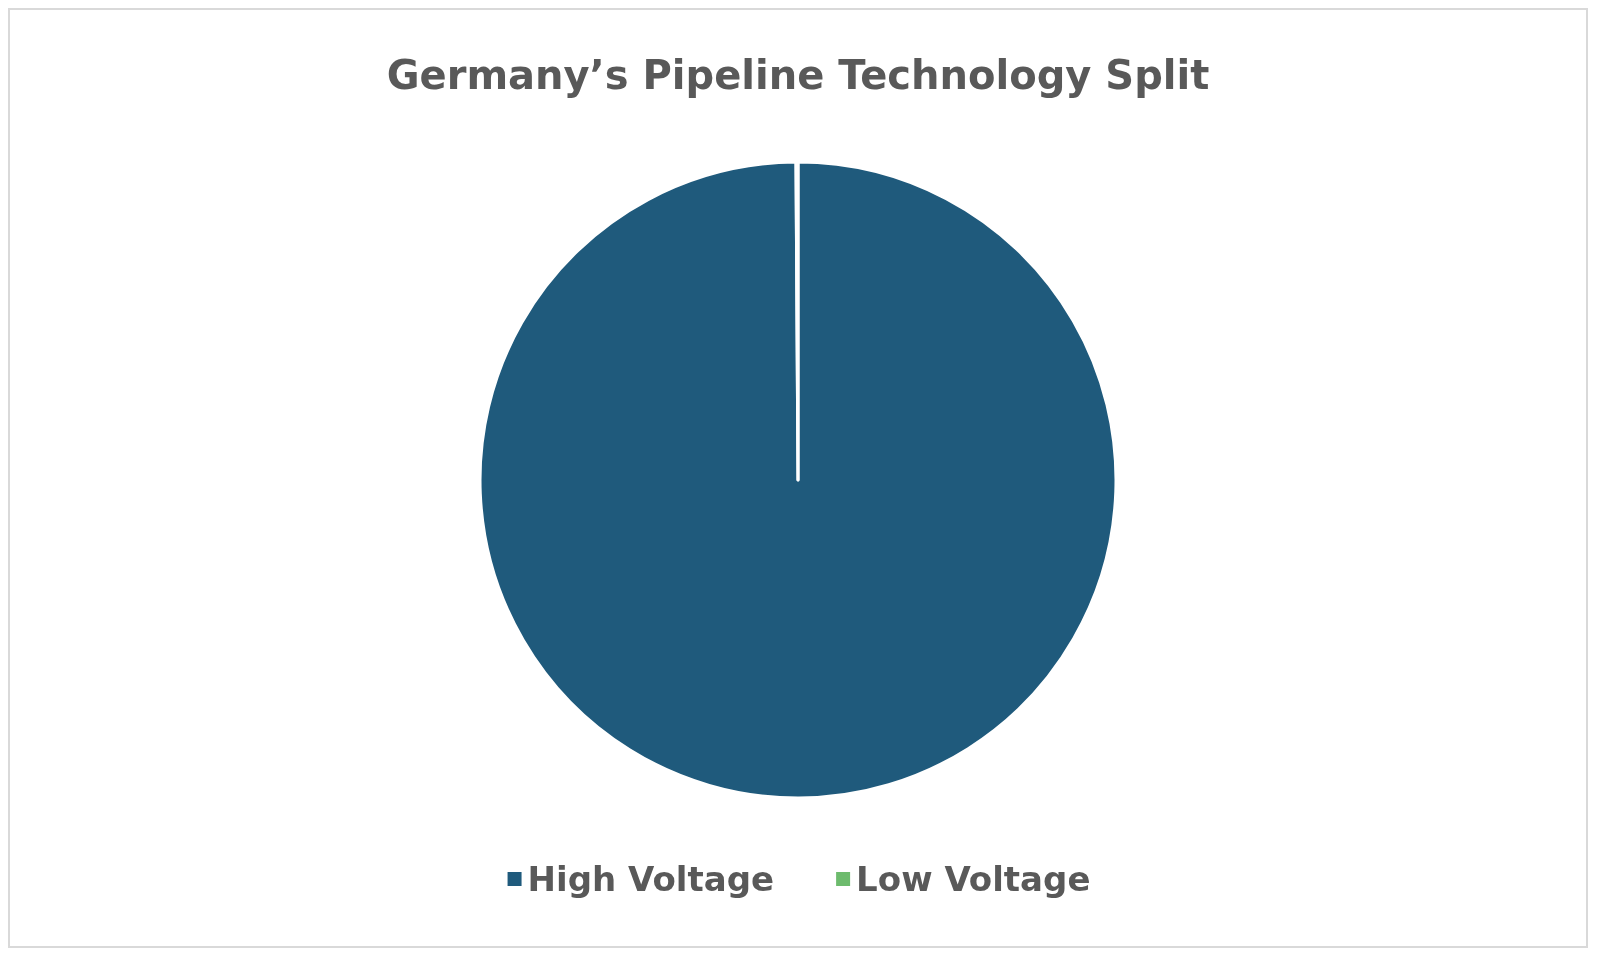 The height and width of the screenshot is (972, 1600). I want to click on chart-title: Germany’s Pipeline Technology Split, so click(798, 75).